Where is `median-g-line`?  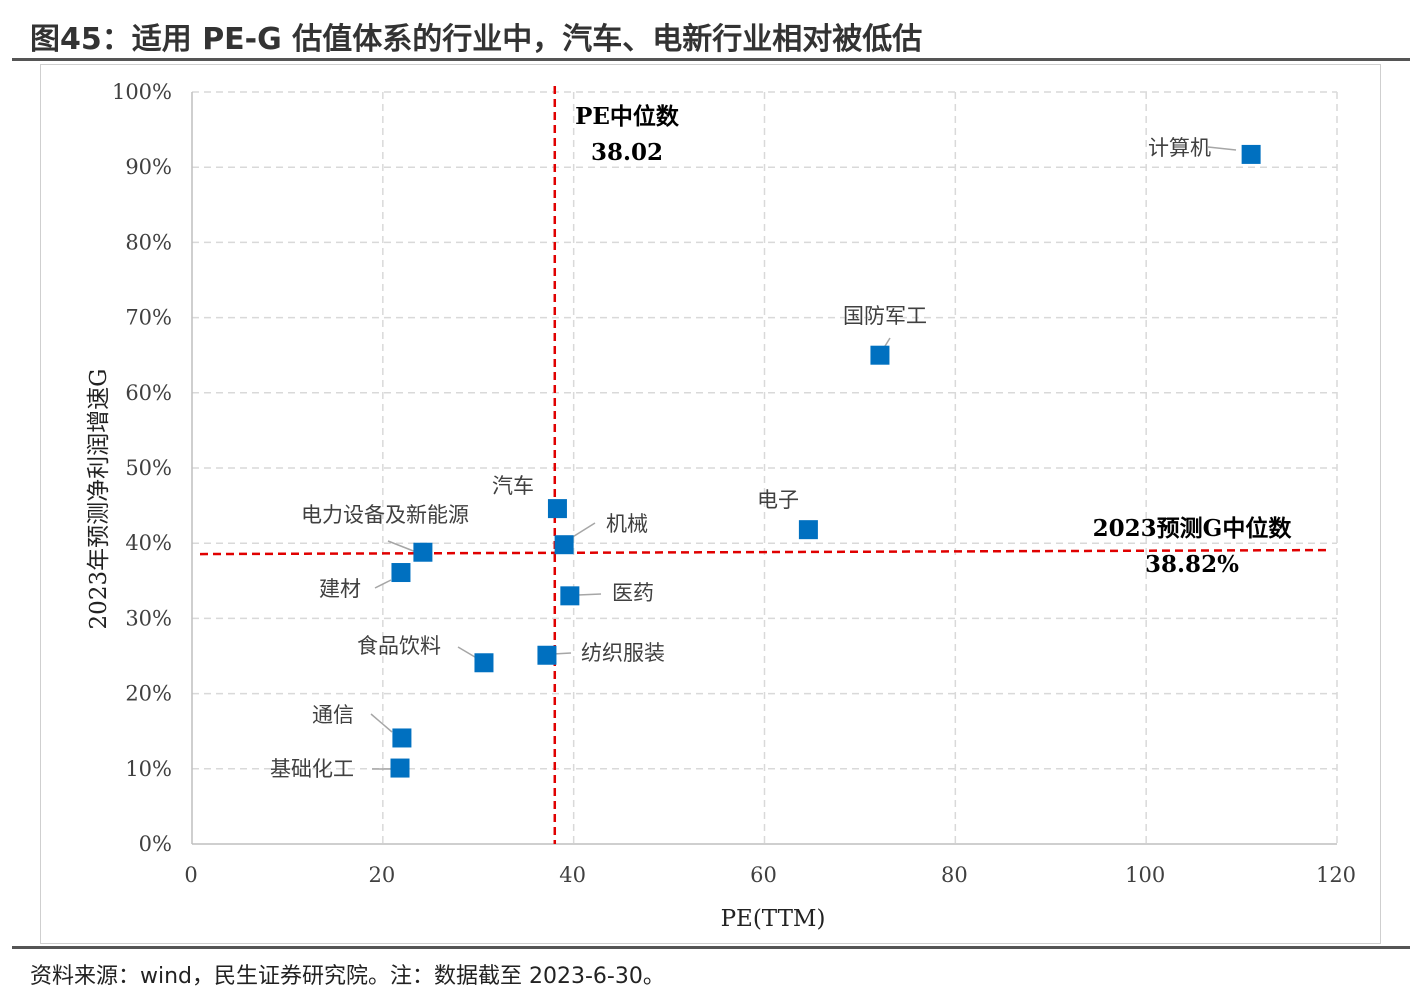
median-g-line is located at coordinates (764, 552).